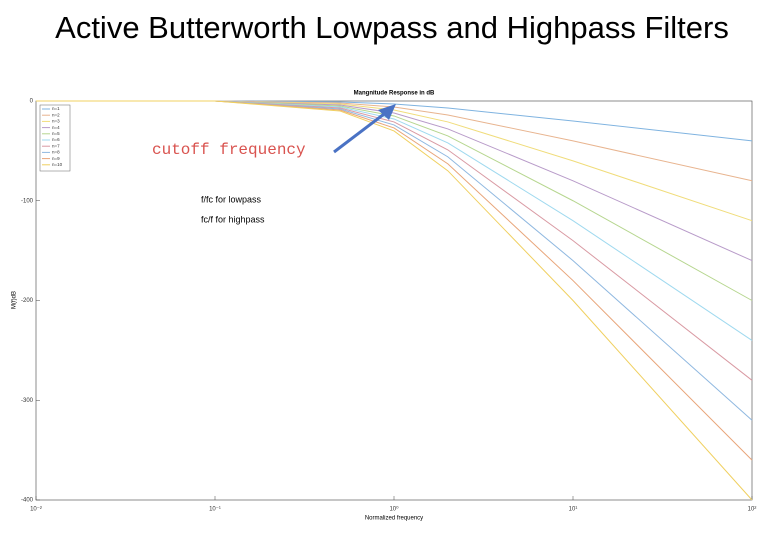 The height and width of the screenshot is (538, 783). What do you see at coordinates (229, 150) in the screenshot?
I see `annotation: cutoff frequency` at bounding box center [229, 150].